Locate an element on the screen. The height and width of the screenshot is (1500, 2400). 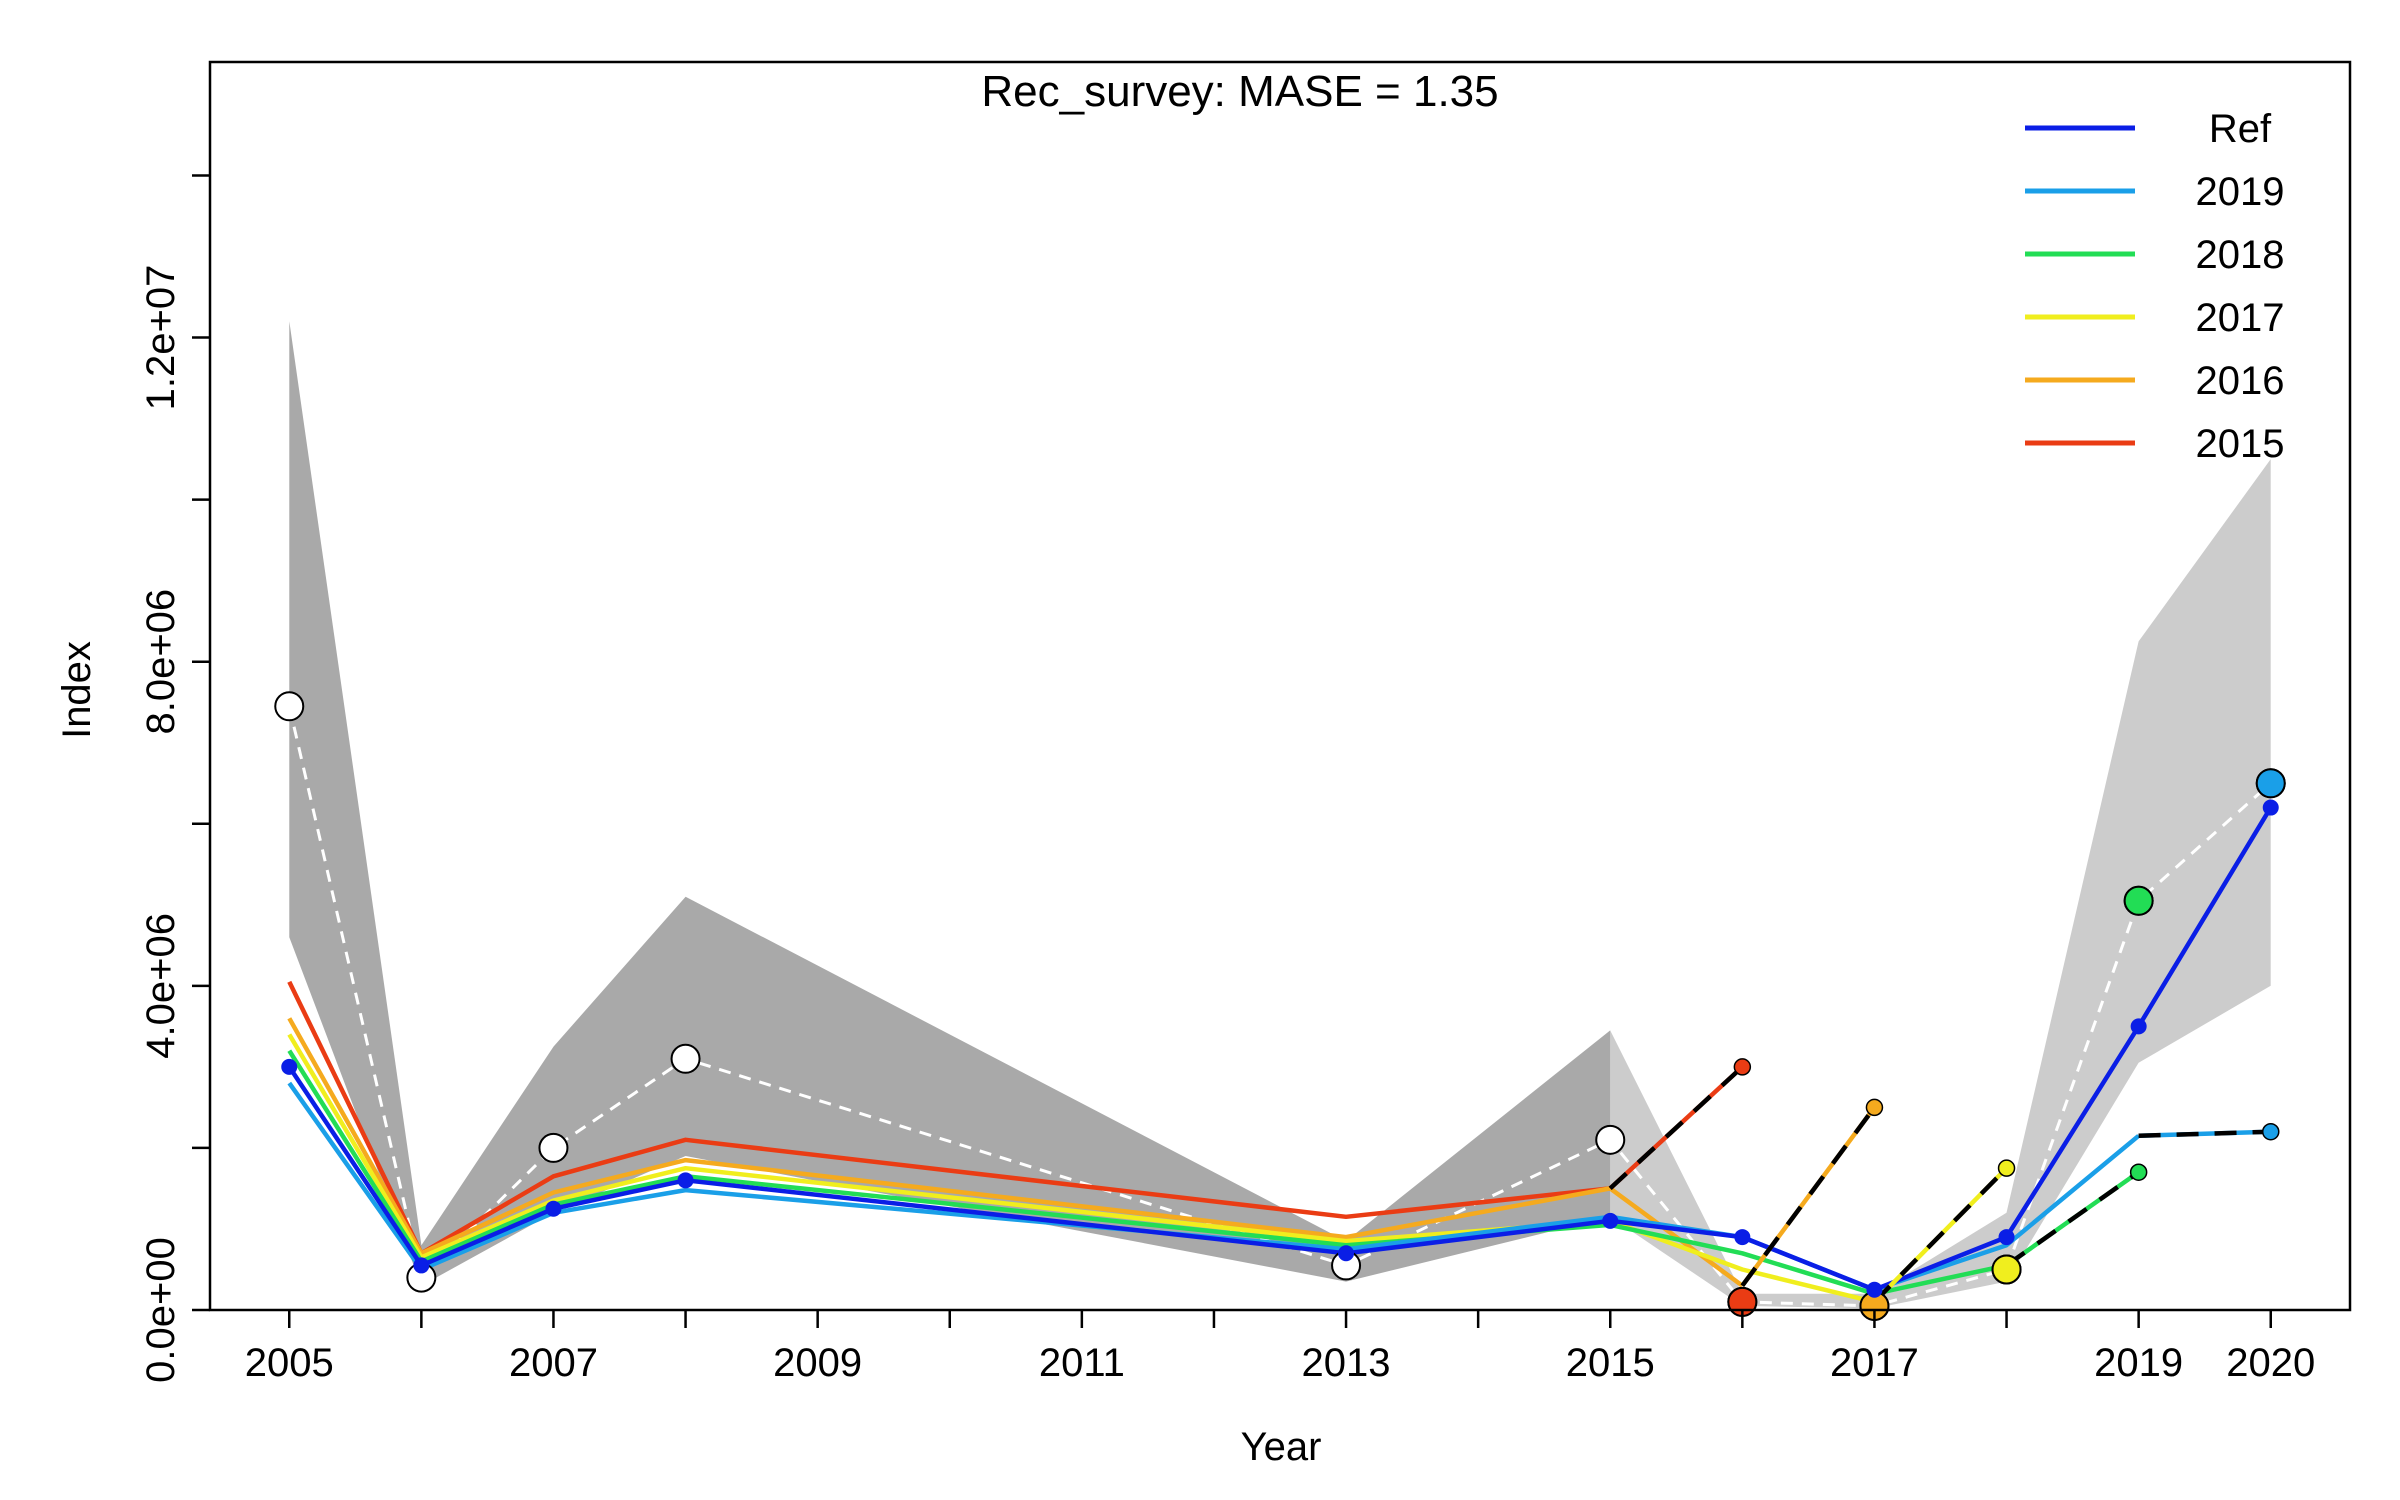
x-tick-label: 2013 is located at coordinates (1346, 1363).